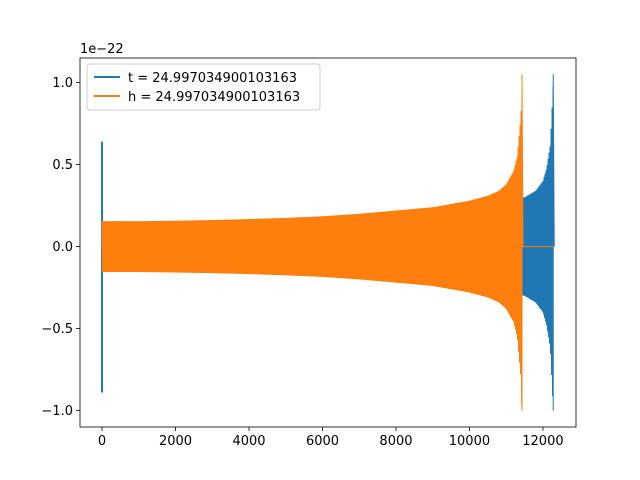 This screenshot has height=480, width=640. Describe the element at coordinates (102, 49) in the screenshot. I see `y-offset-label: 1e−22` at that location.